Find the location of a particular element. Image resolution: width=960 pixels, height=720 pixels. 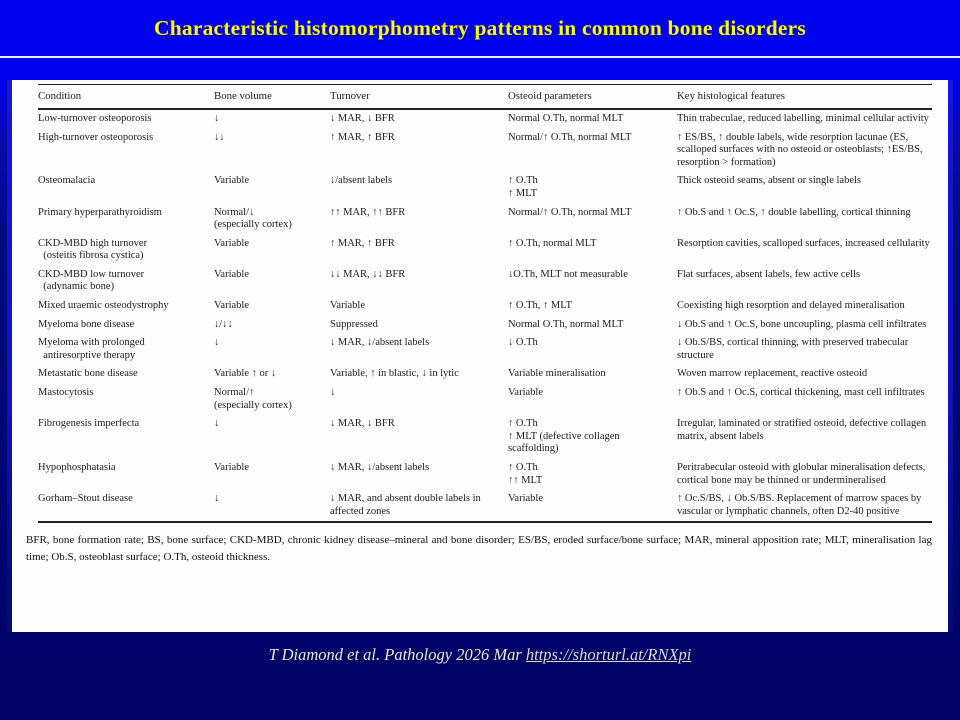

cell-condition: Mixed uraemic osteodystrophy is located at coordinates (103, 306).